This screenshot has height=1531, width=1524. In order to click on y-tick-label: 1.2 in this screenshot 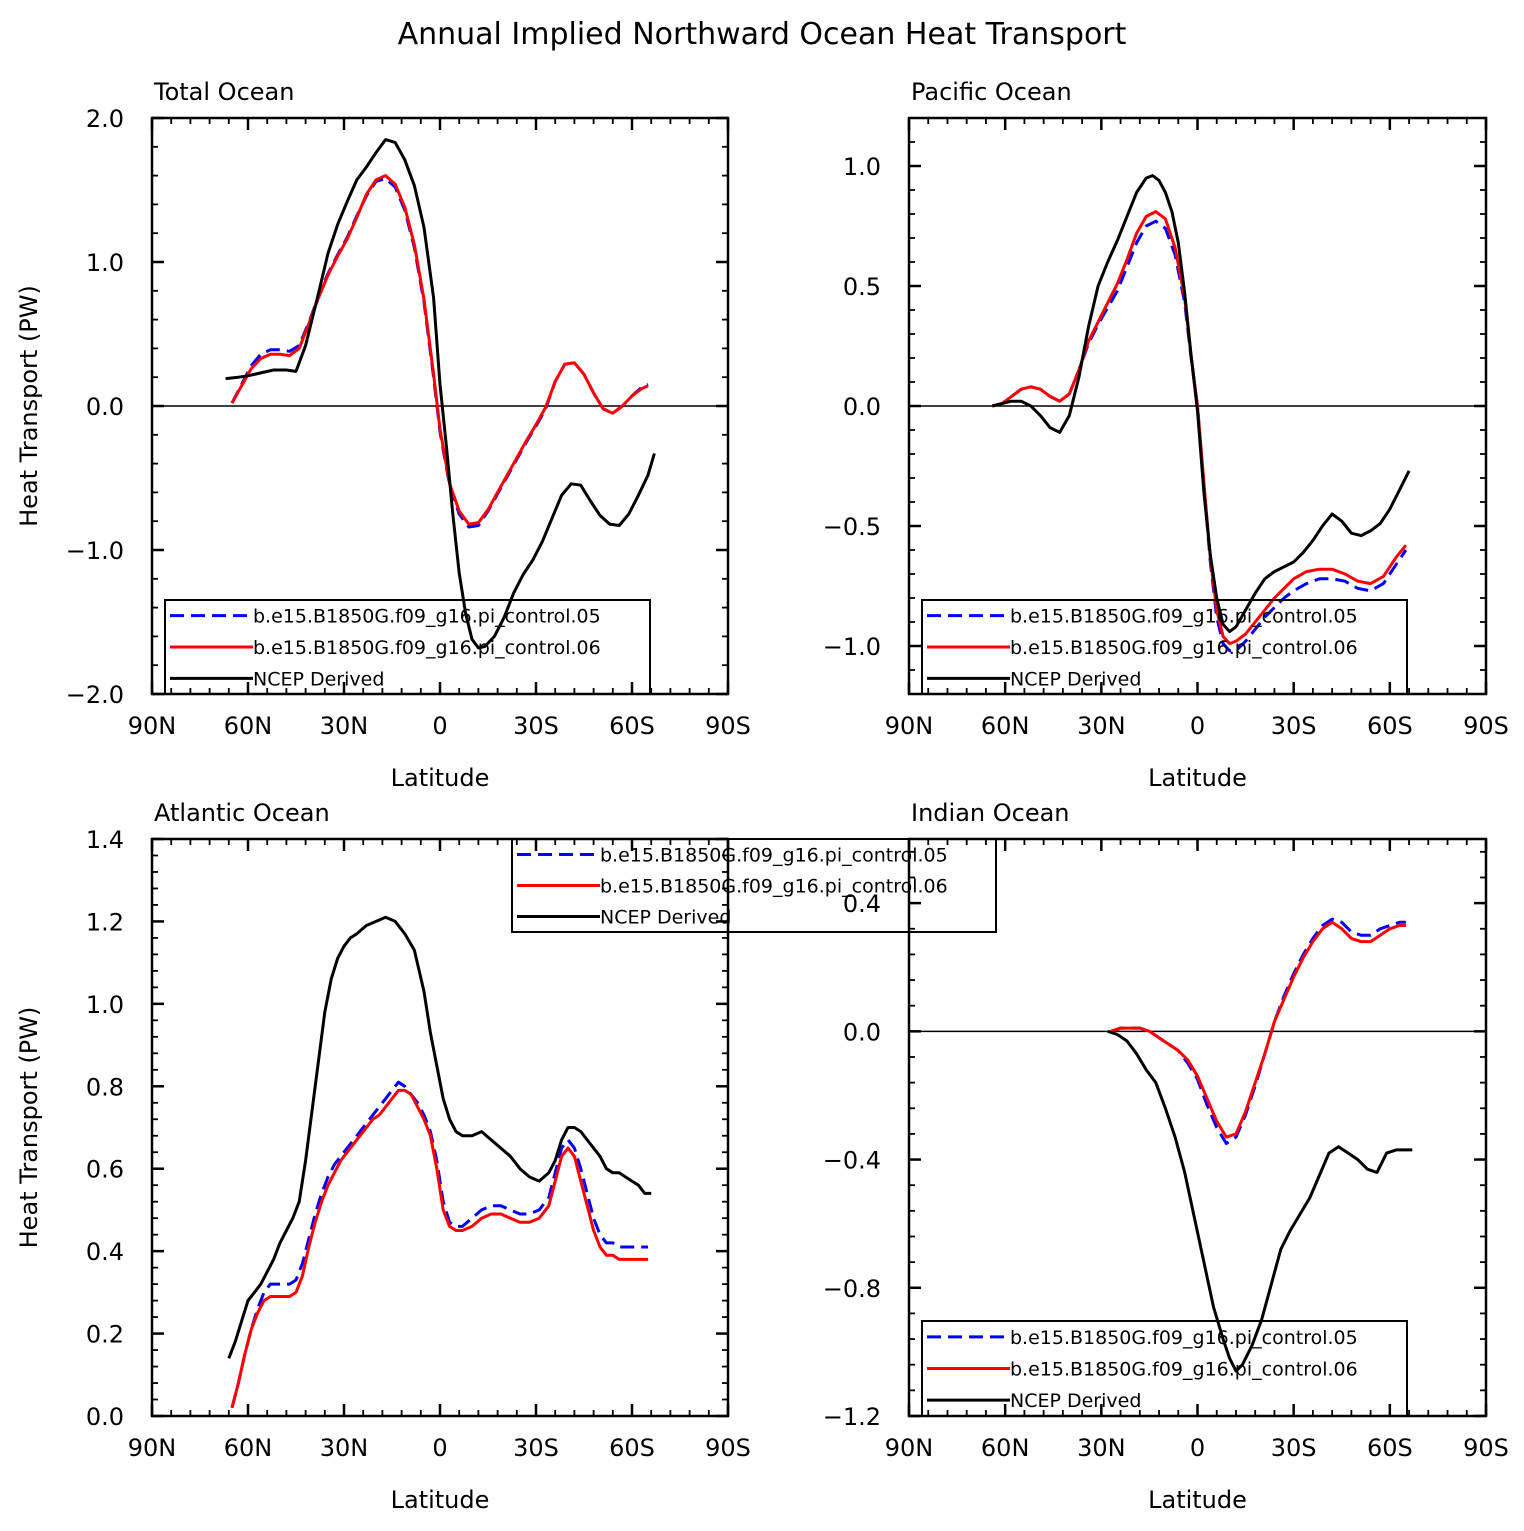, I will do `click(105, 922)`.